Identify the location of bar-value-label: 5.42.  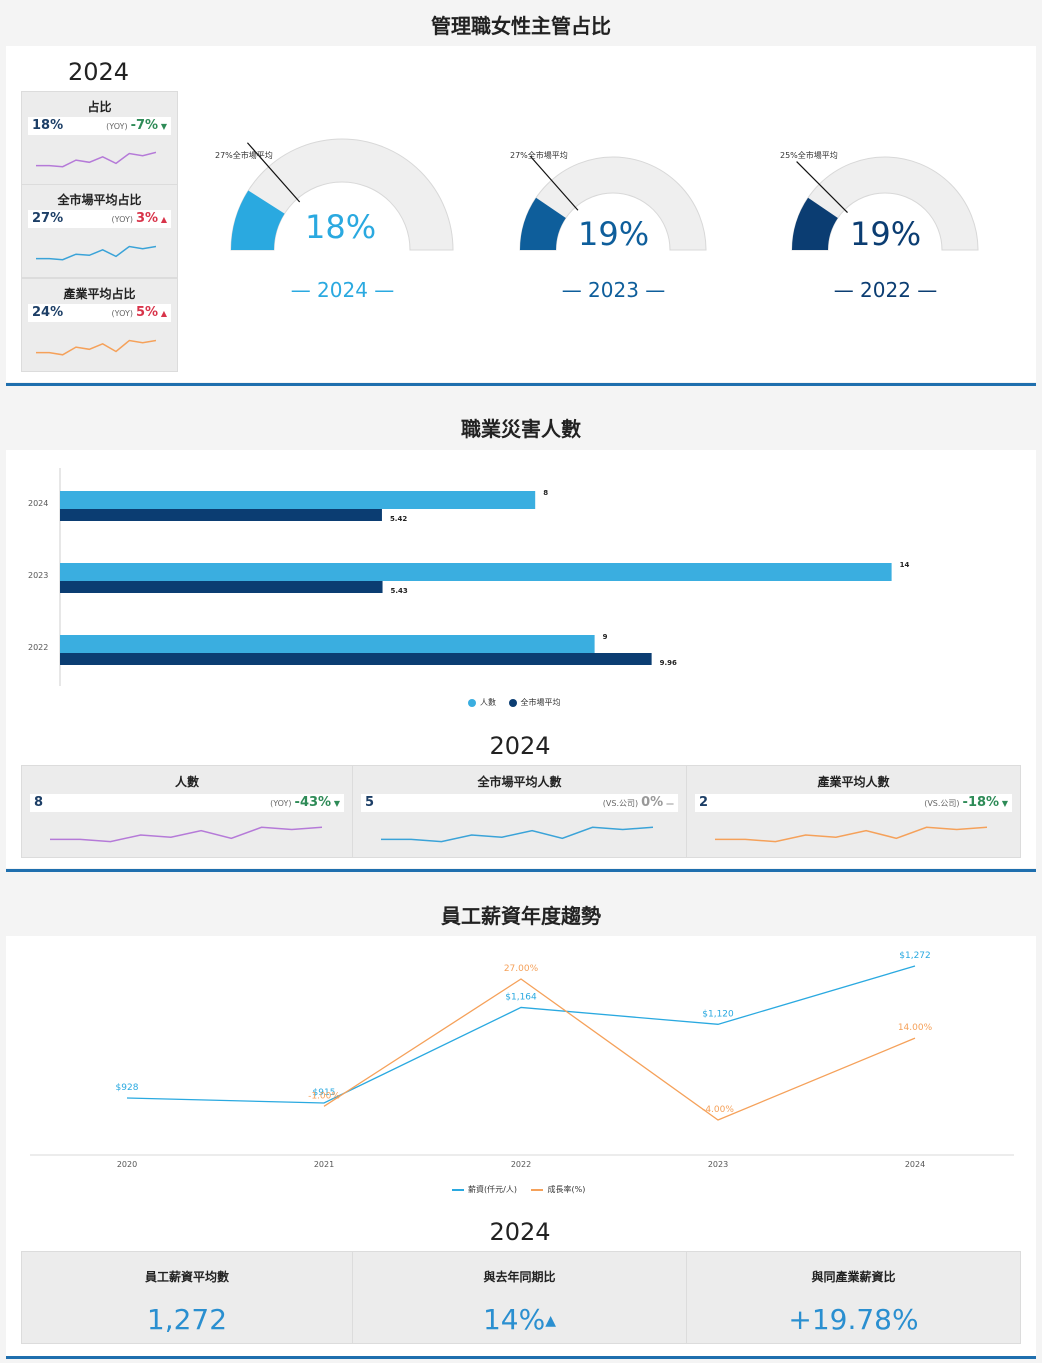
(398, 519).